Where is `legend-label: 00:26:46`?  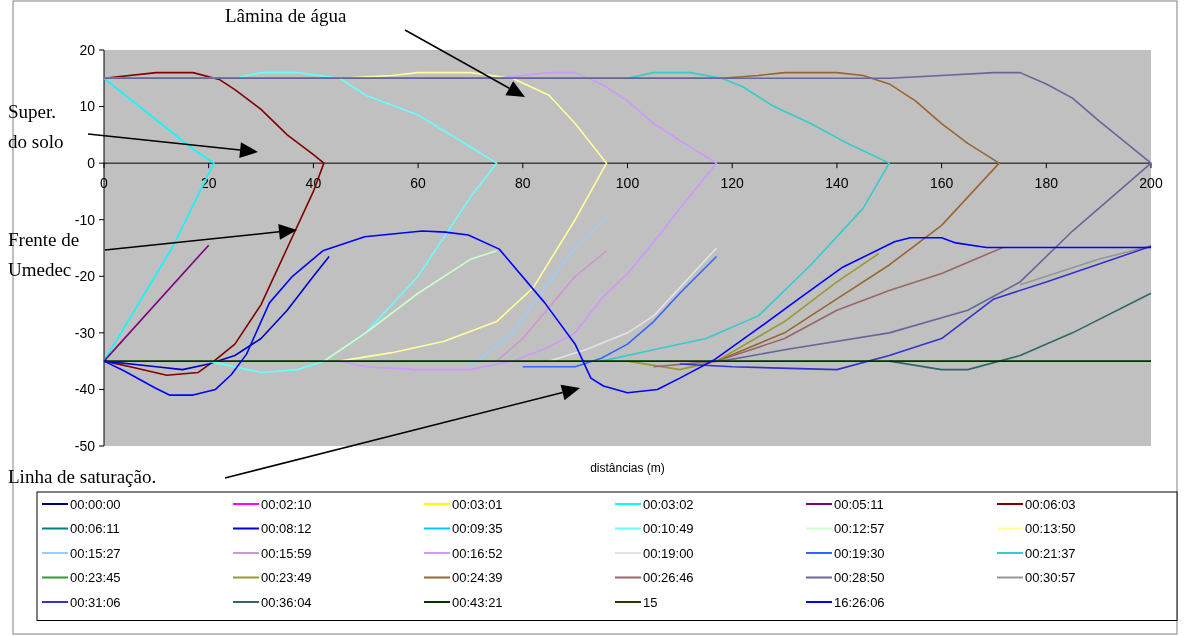 legend-label: 00:26:46 is located at coordinates (668, 578).